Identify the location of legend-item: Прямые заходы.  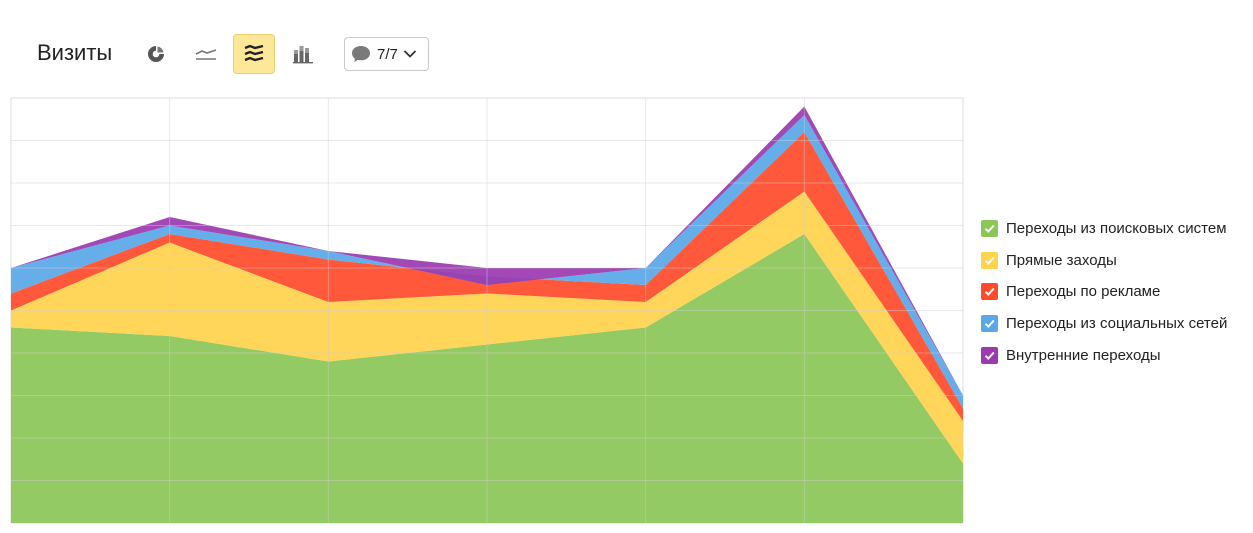
(1117, 261).